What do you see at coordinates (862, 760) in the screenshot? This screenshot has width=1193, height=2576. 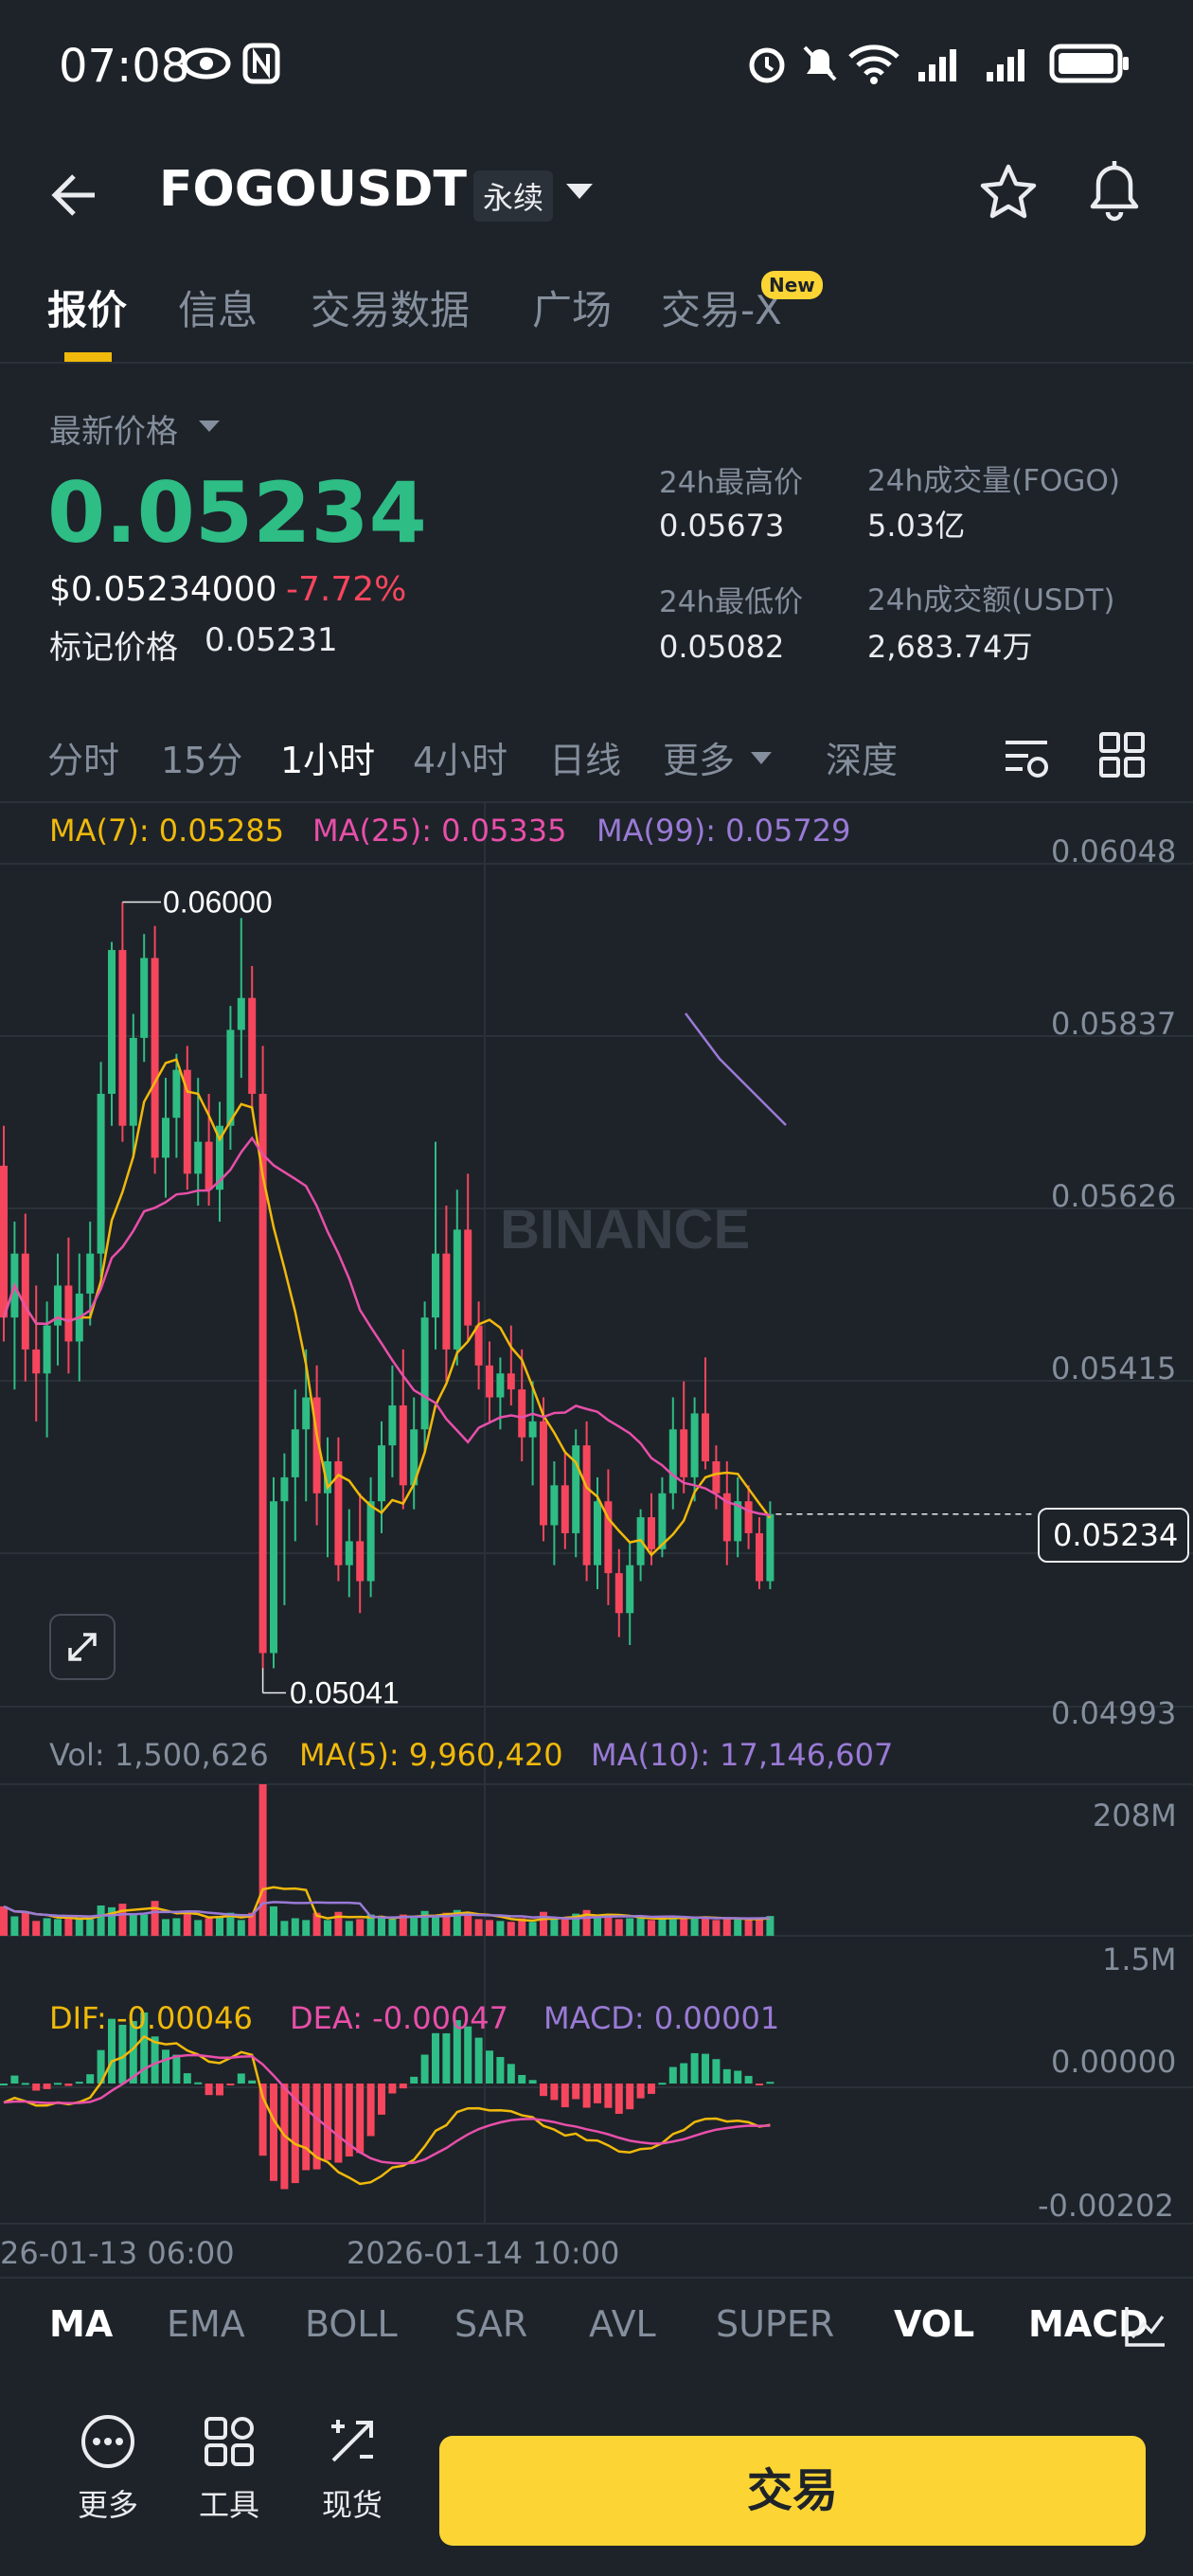 I see `interval-depth: 深度` at bounding box center [862, 760].